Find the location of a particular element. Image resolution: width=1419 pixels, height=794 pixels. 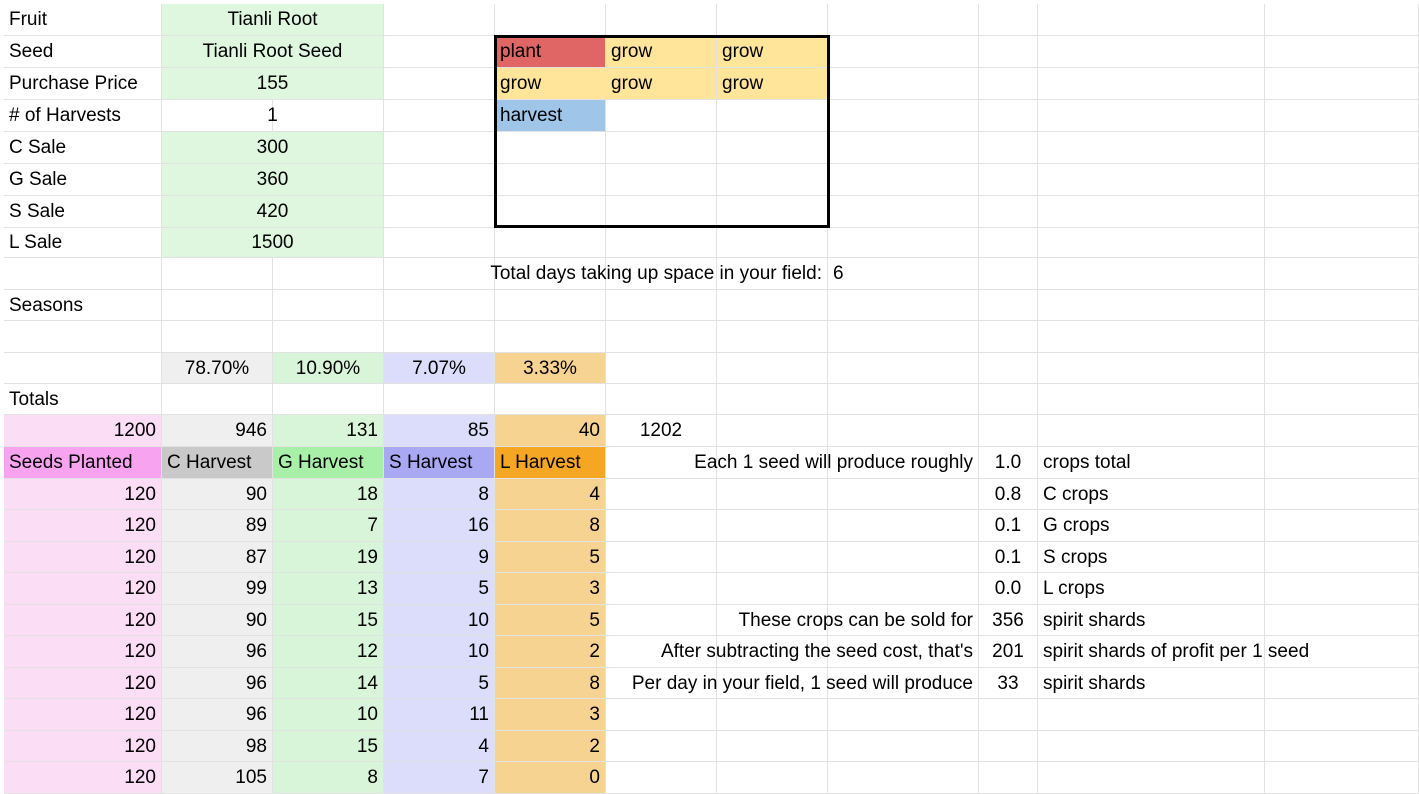

schedule-cell is located at coordinates (661, 116).